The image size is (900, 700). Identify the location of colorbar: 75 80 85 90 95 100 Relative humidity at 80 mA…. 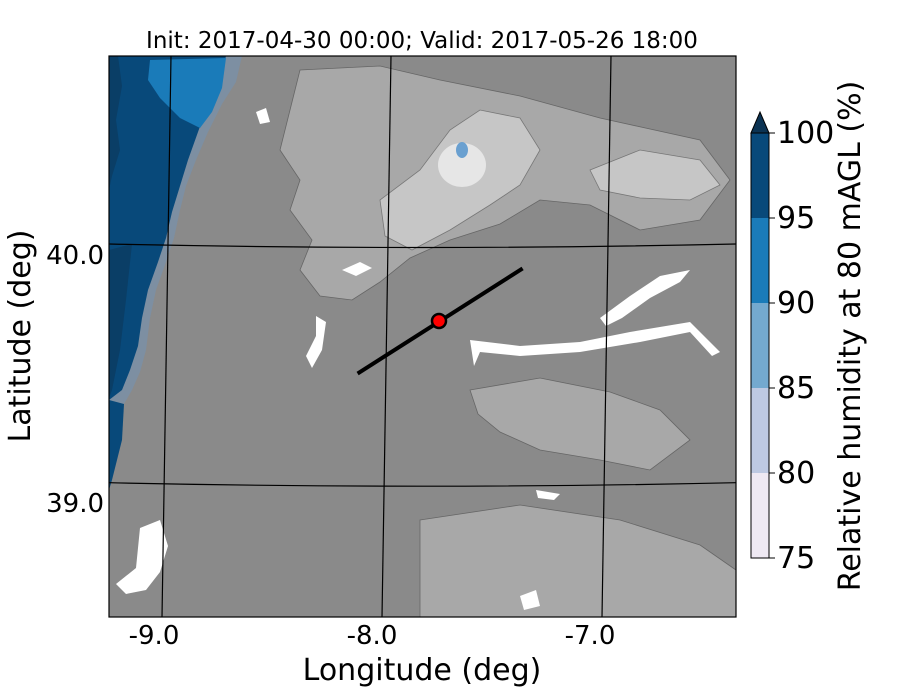
(809, 336).